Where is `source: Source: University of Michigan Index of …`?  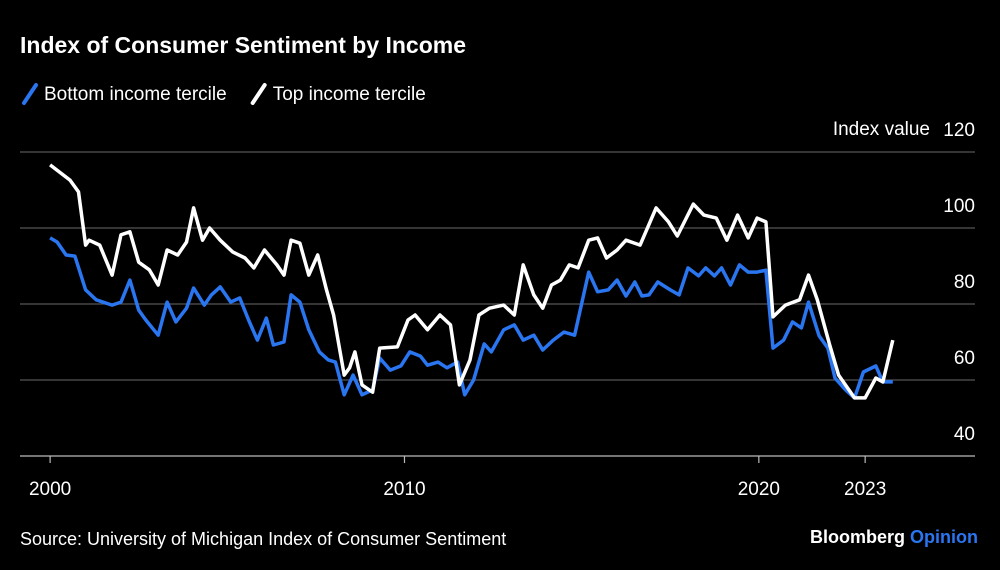 source: Source: University of Michigan Index of … is located at coordinates (263, 539).